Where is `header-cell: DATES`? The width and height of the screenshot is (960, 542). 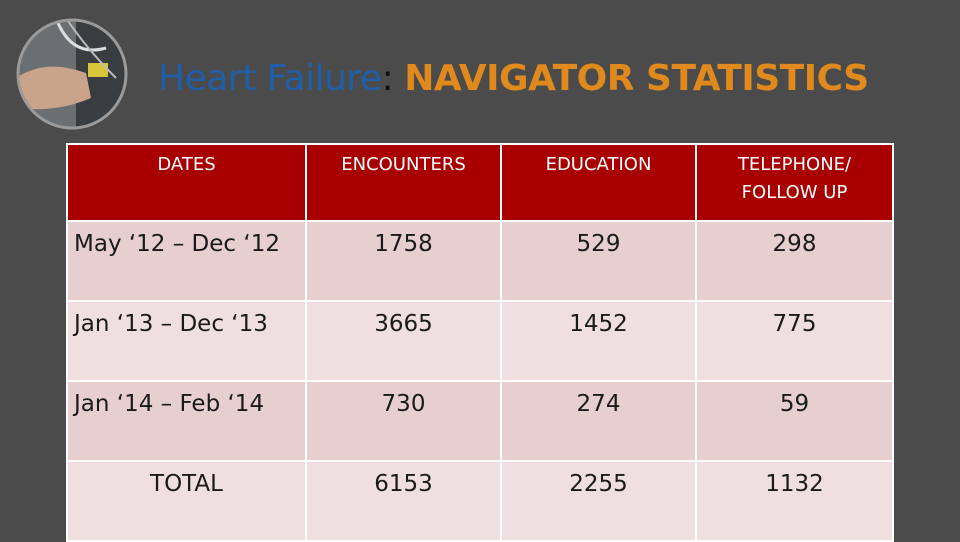
header-cell: DATES is located at coordinates (186, 182).